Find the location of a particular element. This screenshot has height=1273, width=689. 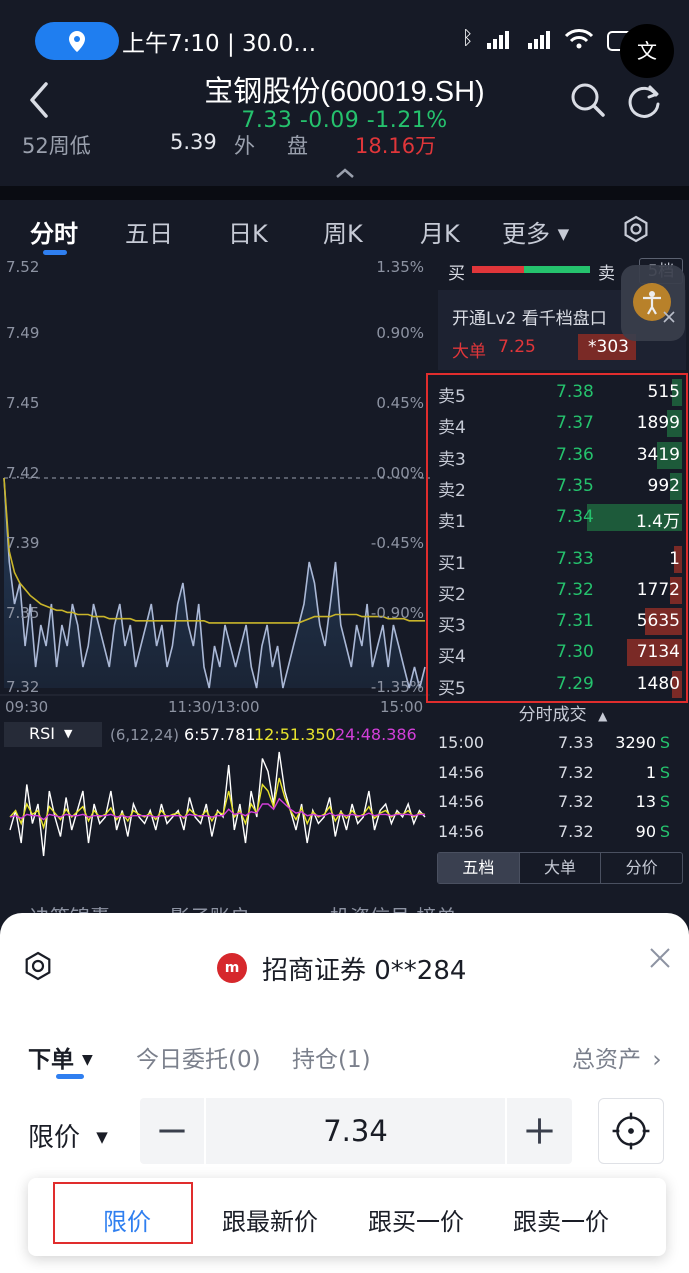

lv2-promo: 开通Lv2 看千档盘口 大单 7.25 *303 is located at coordinates (562, 317).